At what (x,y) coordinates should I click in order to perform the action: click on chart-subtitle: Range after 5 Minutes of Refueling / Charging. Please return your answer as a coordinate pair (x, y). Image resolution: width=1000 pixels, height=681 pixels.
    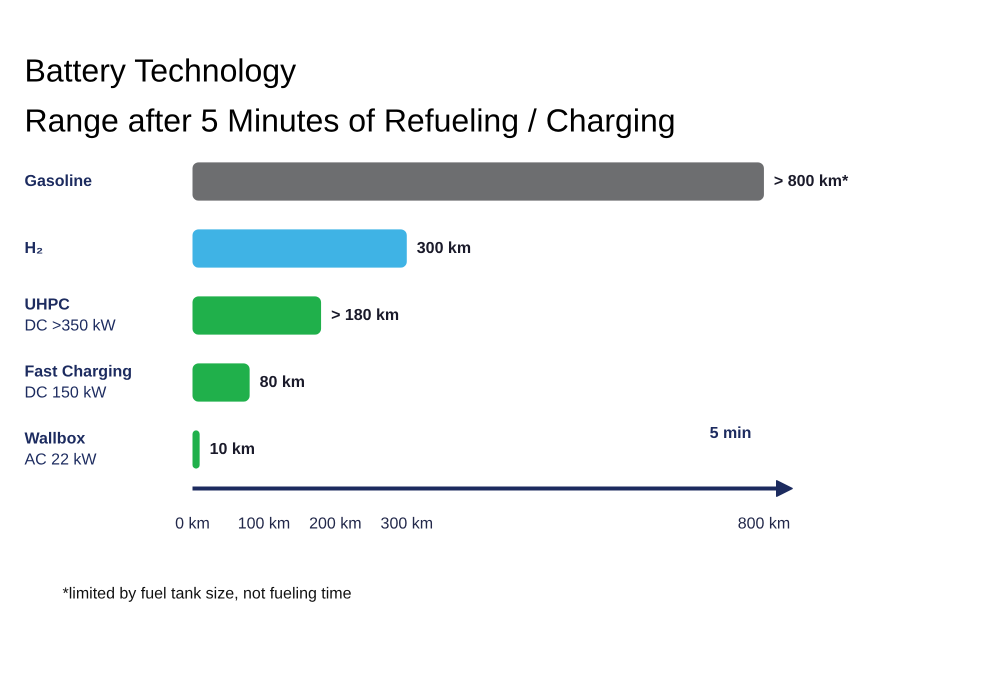
    Looking at the image, I should click on (350, 120).